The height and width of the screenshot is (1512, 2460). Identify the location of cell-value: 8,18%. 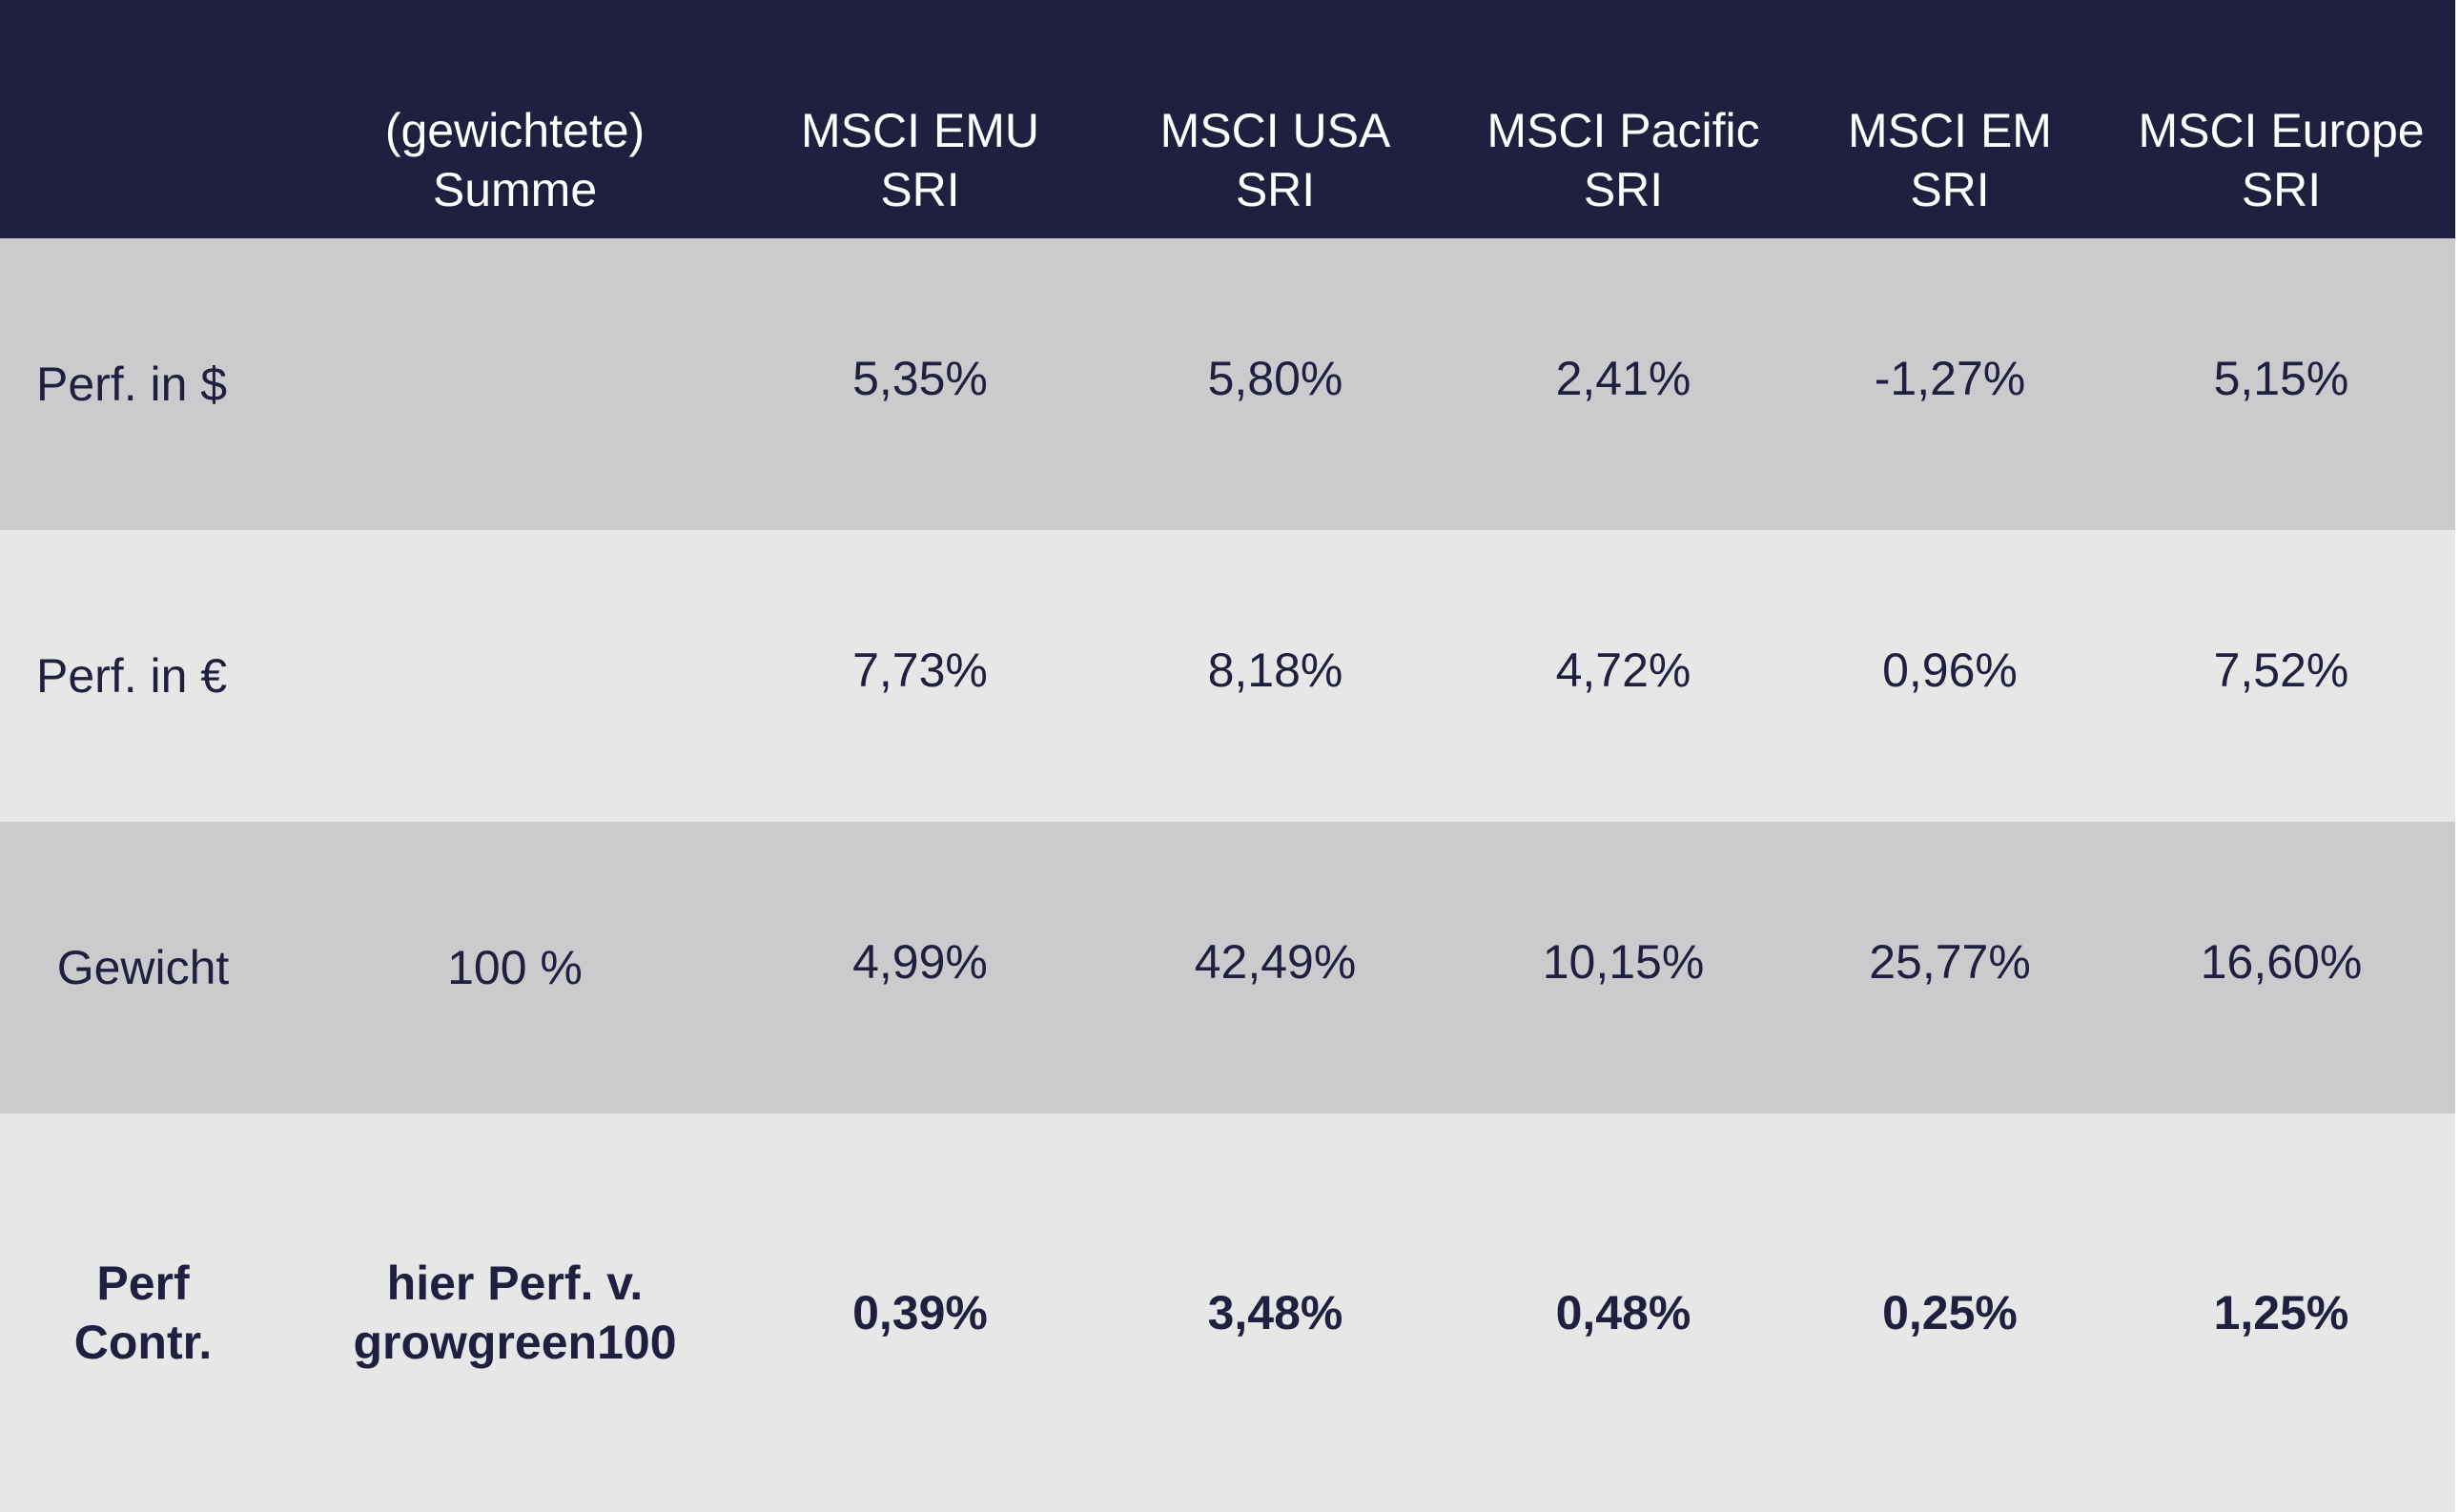
(1275, 676).